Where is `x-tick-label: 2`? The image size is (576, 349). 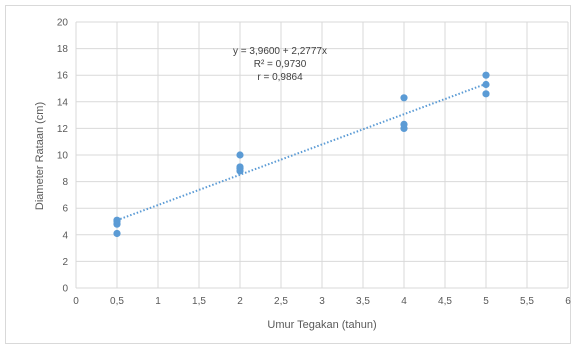 x-tick-label: 2 is located at coordinates (240, 301).